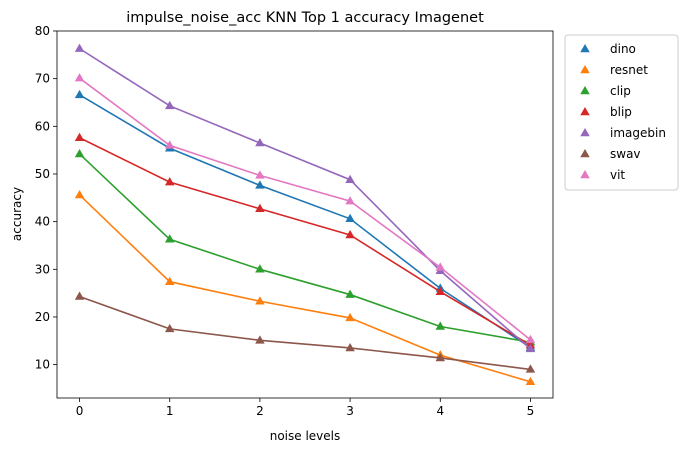 This screenshot has width=689, height=453. I want to click on legend-label-vit: vit, so click(617, 175).